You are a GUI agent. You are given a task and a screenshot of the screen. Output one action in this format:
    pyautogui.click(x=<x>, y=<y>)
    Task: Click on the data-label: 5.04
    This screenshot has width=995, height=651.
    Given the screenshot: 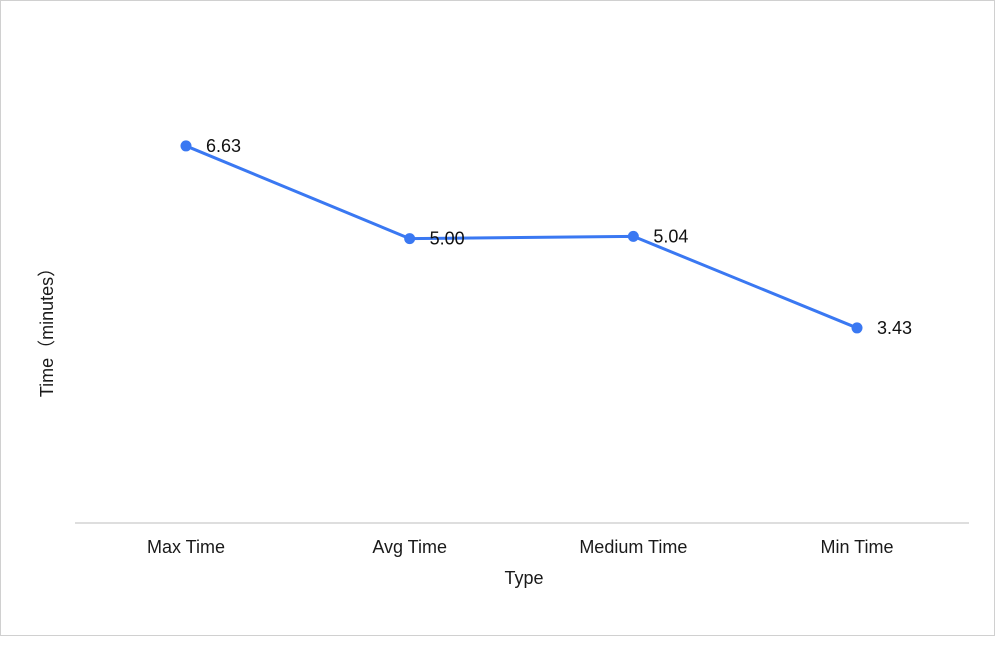 What is the action you would take?
    pyautogui.click(x=670, y=236)
    